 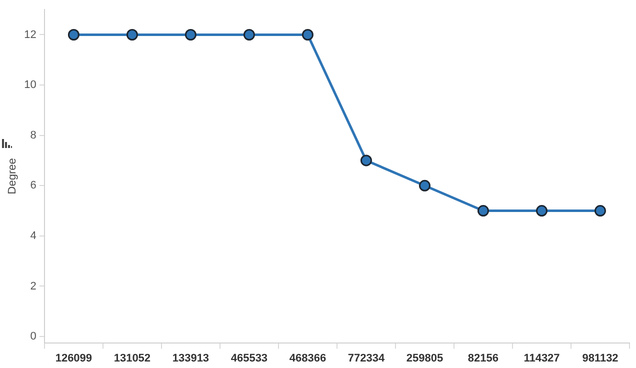 I want to click on x-tick-label: 468366, so click(x=307, y=358).